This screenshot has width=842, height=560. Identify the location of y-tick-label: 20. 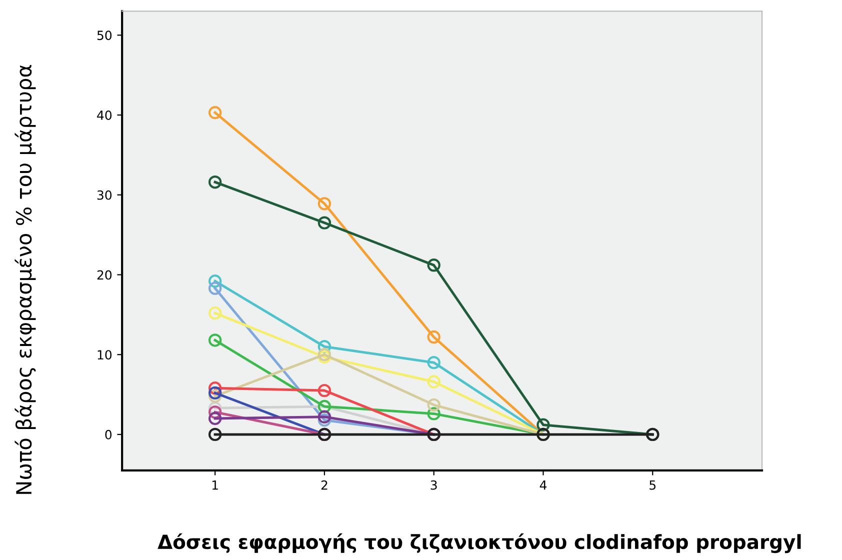
(104, 275).